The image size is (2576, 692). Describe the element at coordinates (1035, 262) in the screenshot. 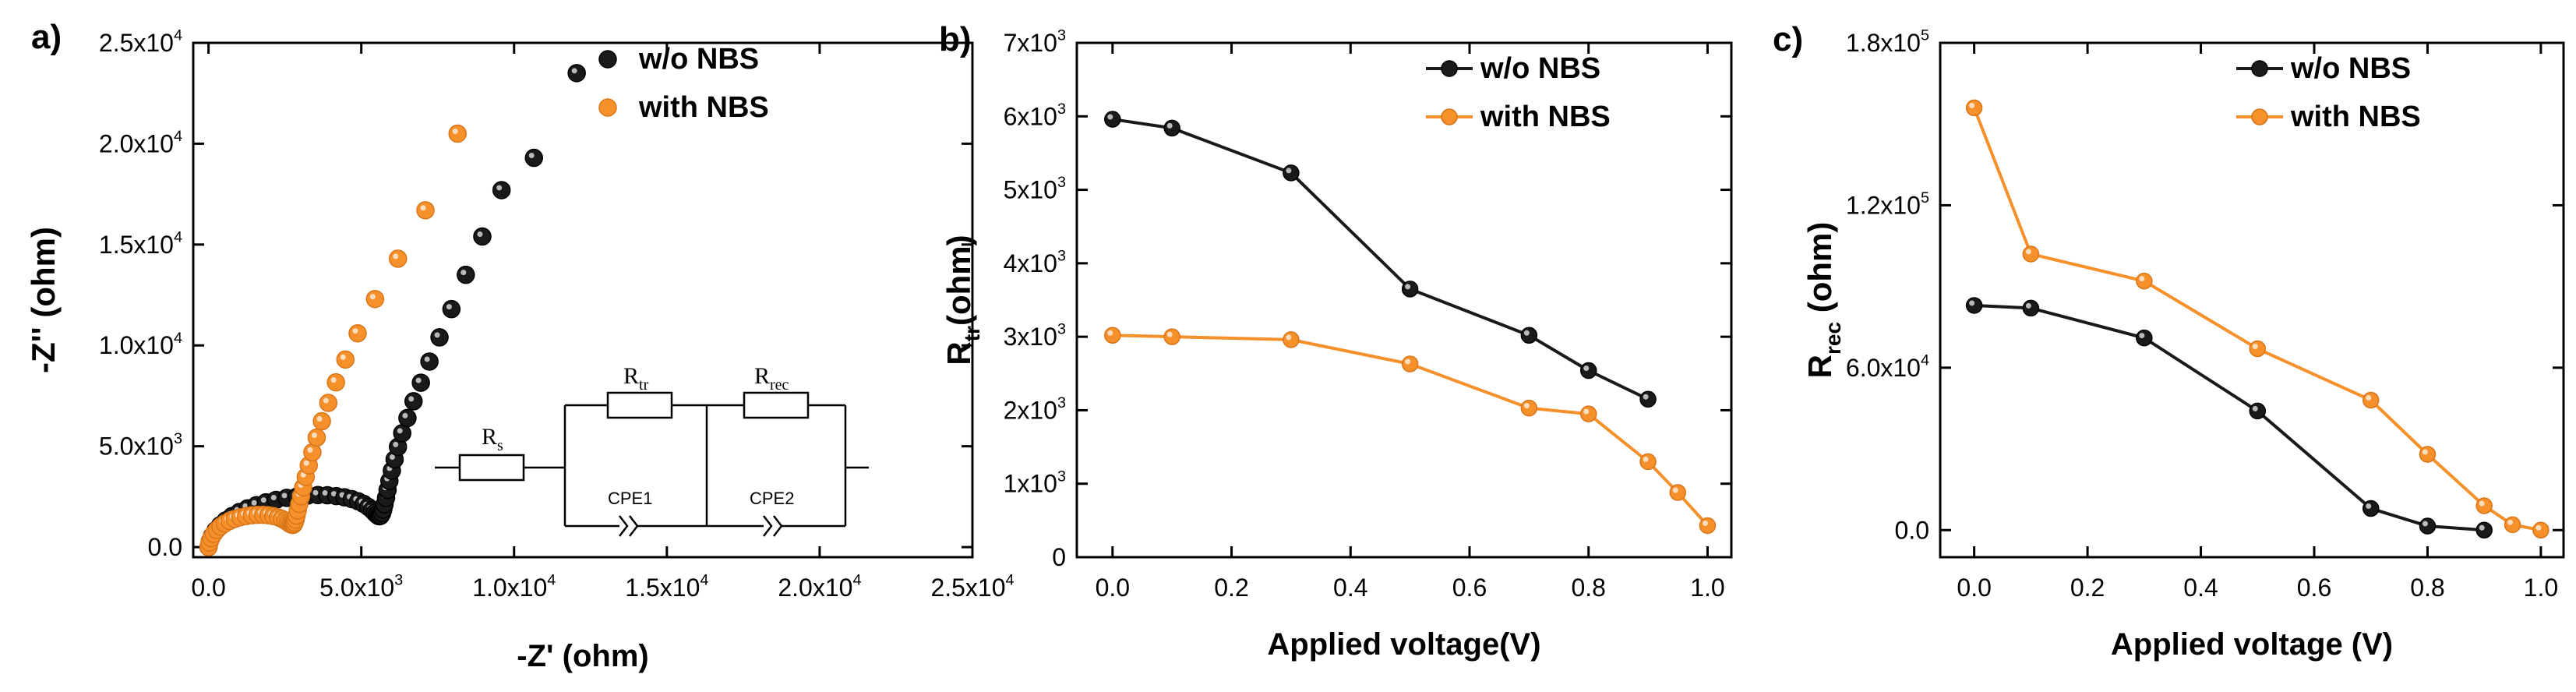

I see `y-tick-label: 4x10³` at that location.